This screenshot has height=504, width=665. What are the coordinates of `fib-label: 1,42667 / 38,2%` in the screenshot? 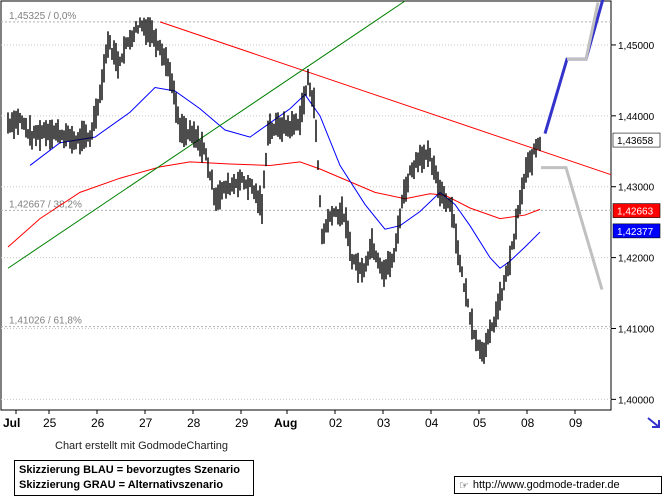 It's located at (45, 204).